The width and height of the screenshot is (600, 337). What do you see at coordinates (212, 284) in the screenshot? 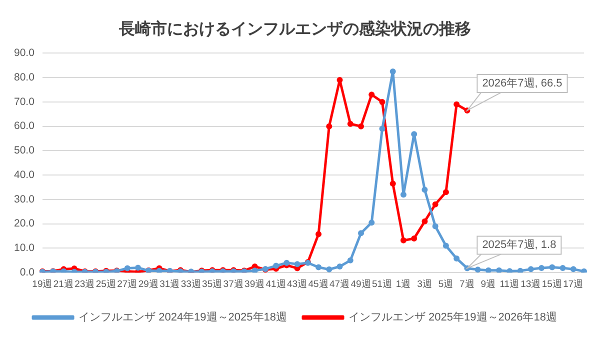
I see `x-tick-label: 35週` at bounding box center [212, 284].